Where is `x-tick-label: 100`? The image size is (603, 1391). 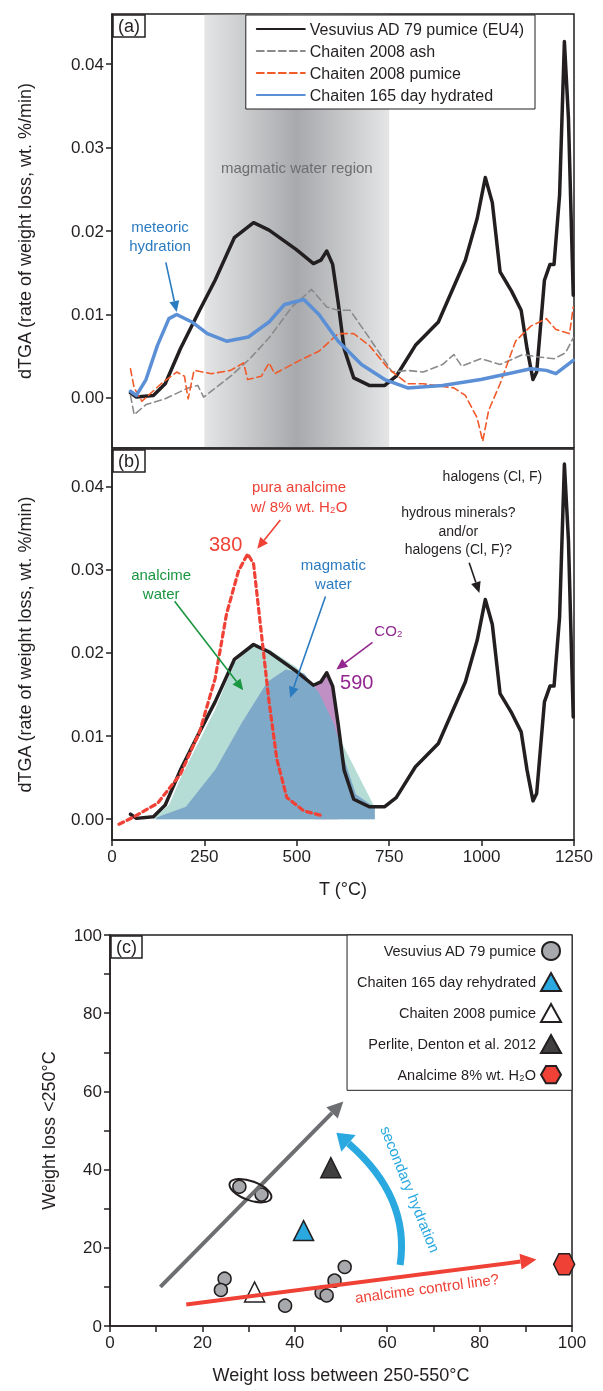 x-tick-label: 100 is located at coordinates (572, 1342).